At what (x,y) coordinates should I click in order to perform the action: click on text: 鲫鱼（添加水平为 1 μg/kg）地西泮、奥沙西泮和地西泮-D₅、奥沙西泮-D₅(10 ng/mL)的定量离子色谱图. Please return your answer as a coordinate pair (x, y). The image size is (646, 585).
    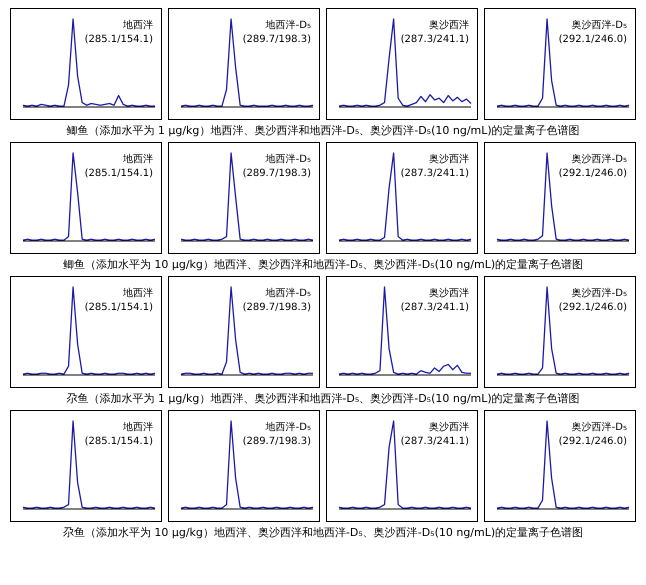
    Looking at the image, I should click on (323, 130).